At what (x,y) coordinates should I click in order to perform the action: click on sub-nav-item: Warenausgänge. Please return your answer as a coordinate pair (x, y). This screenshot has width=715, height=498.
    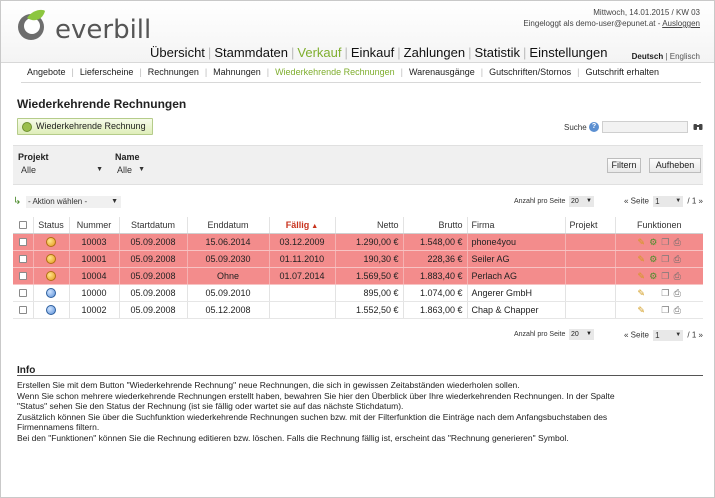
    Looking at the image, I should click on (442, 72).